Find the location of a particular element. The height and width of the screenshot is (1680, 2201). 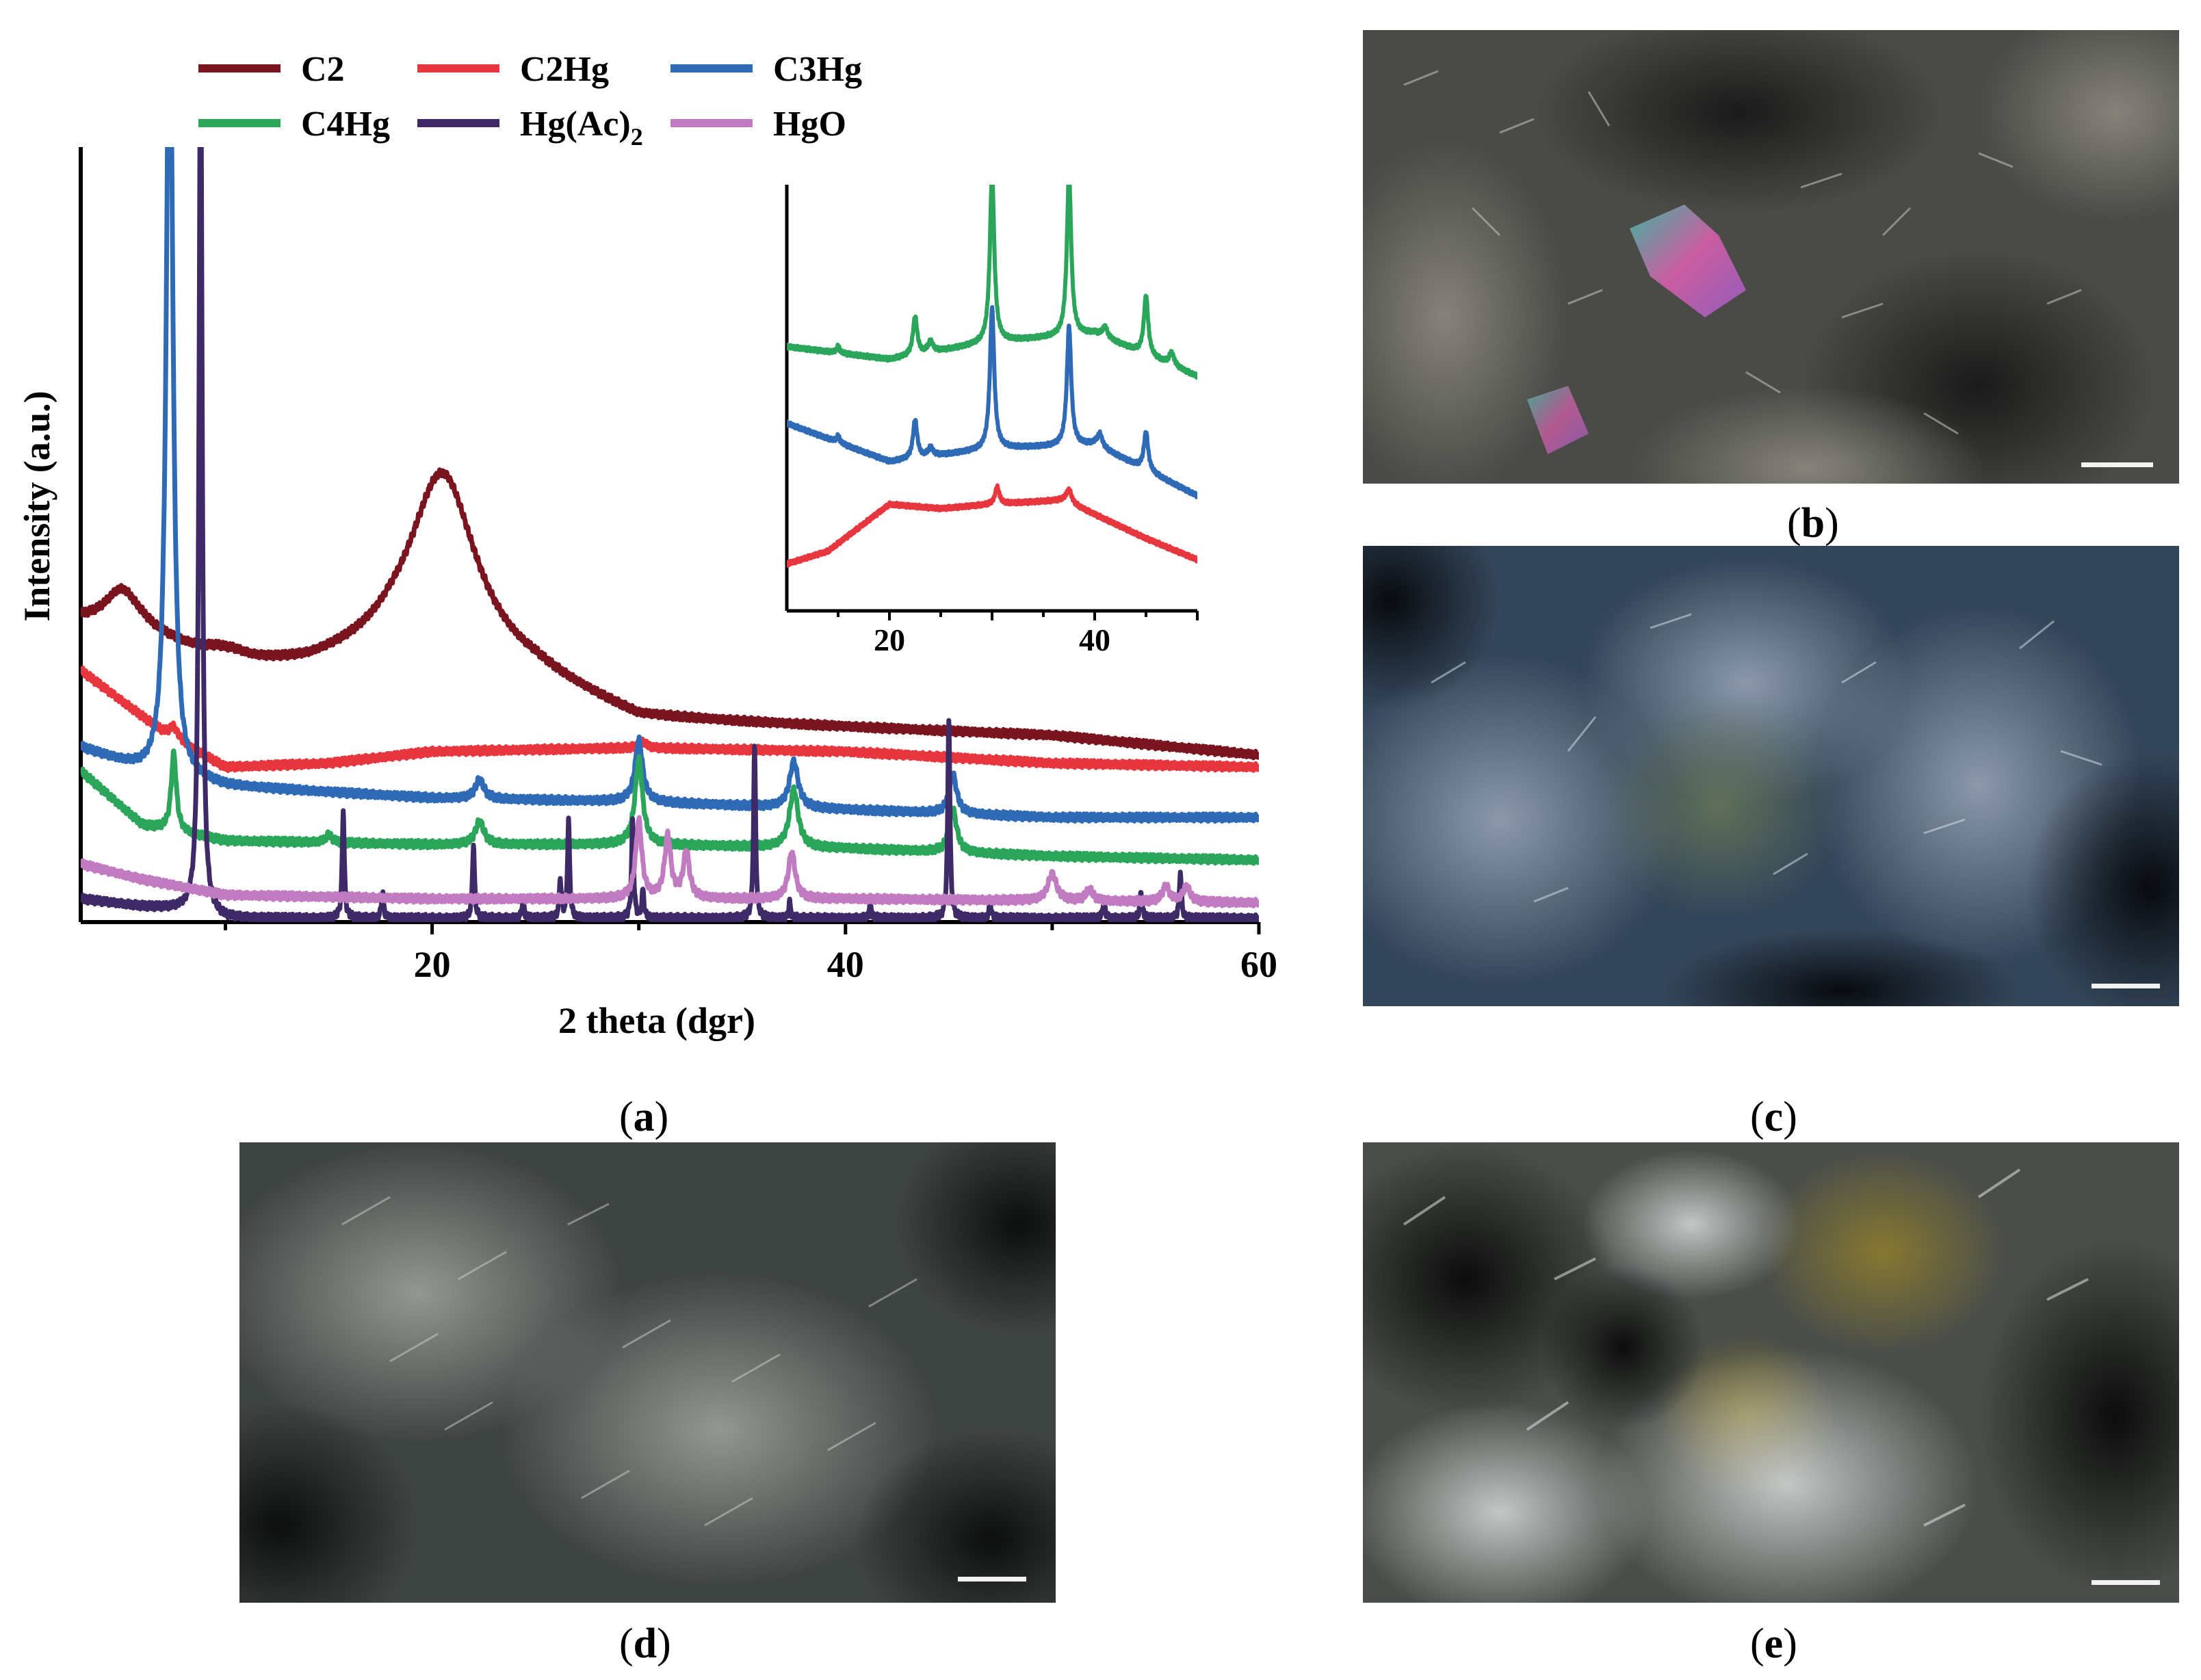

inset-x-tick-label: 40 is located at coordinates (1094, 639).